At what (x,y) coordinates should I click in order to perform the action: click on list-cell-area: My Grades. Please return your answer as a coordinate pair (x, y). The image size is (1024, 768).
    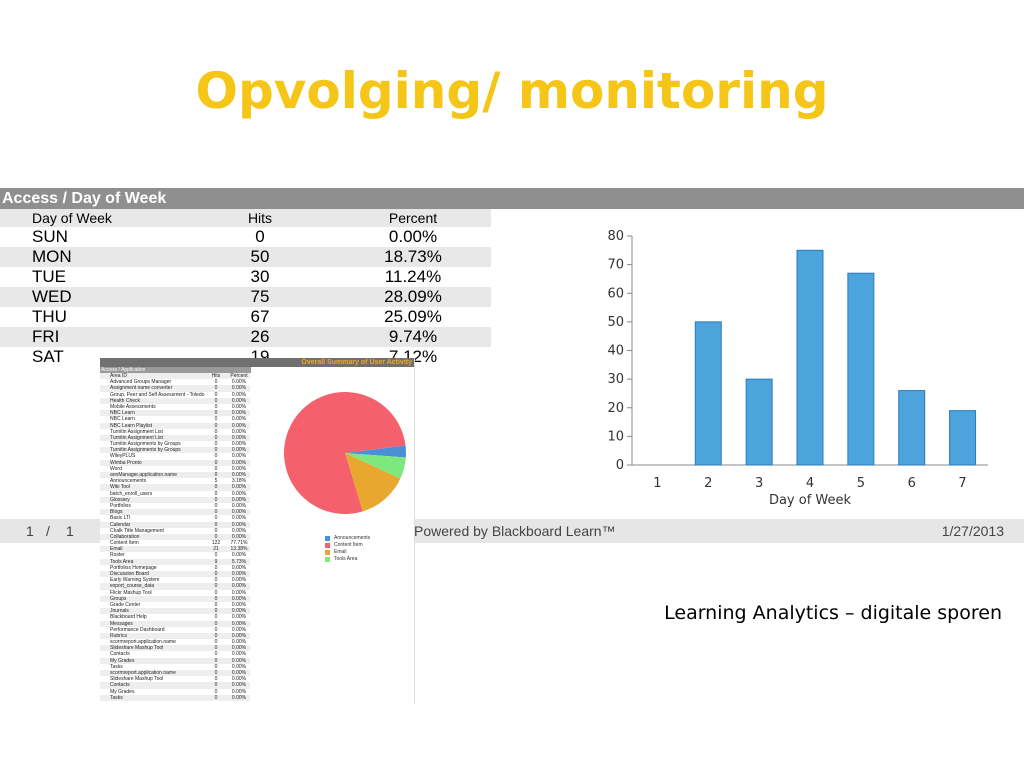
    Looking at the image, I should click on (122, 691).